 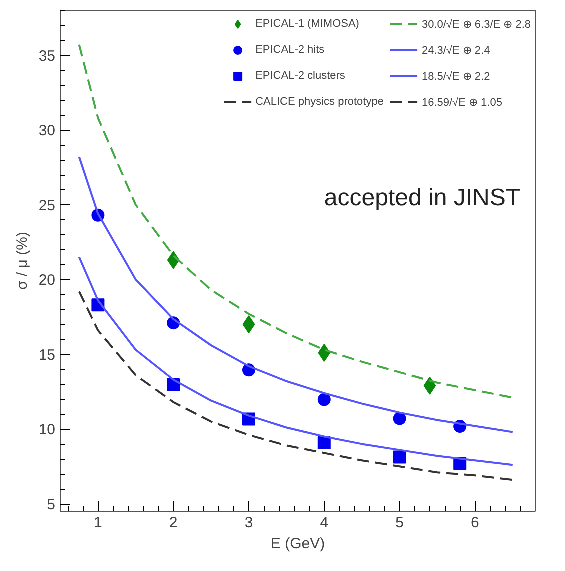 I want to click on legend-label: EPICAL-2 clusters, so click(x=301, y=76).